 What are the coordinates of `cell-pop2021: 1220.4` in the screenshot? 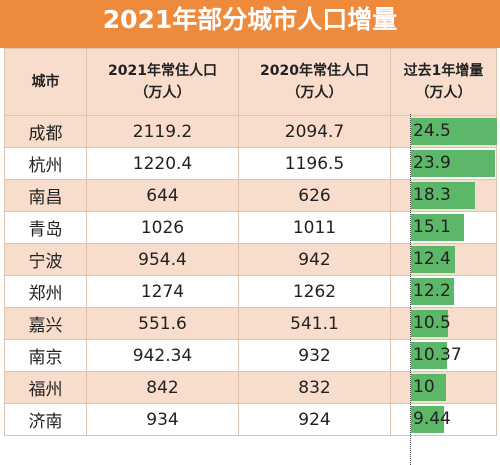 It's located at (162, 163).